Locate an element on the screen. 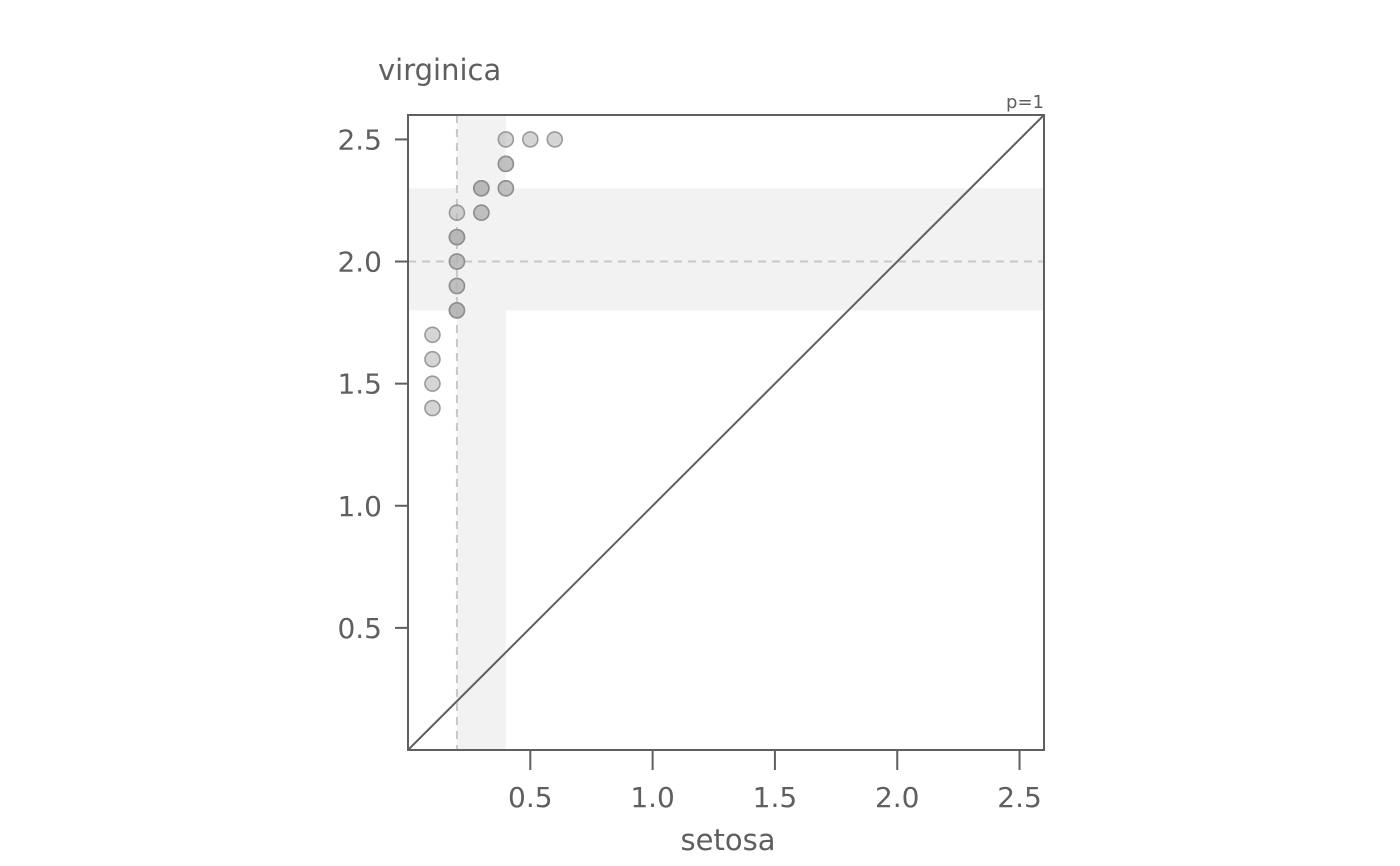  x-tick-label: 2.0 is located at coordinates (897, 797).